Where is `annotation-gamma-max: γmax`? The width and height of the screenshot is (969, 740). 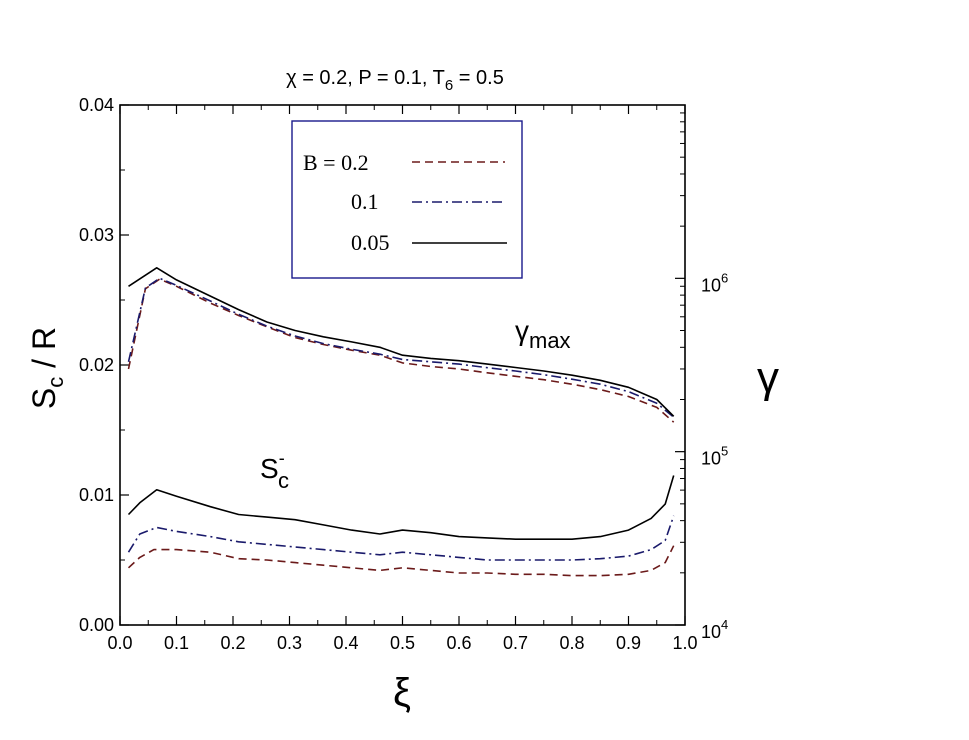 annotation-gamma-max: γmax is located at coordinates (543, 334).